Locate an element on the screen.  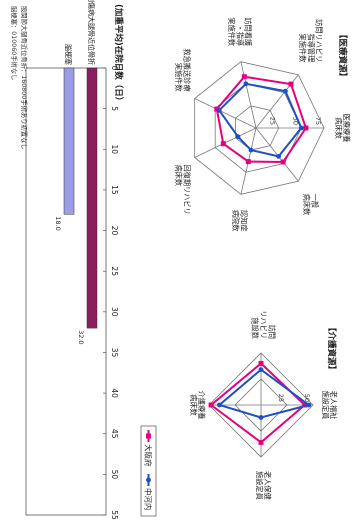
medical-radar-axis-label-3: 回復期リハビリ病床数 is located at coordinates (182, 189).